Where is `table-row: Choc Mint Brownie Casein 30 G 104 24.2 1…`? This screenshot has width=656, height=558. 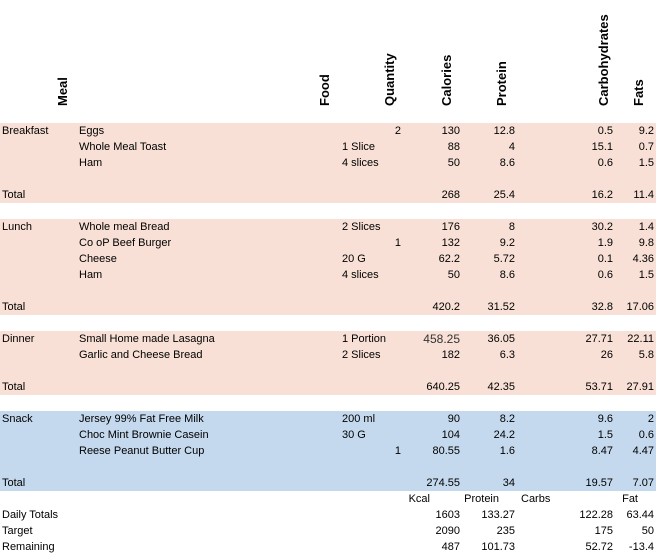
table-row: Choc Mint Brownie Casein 30 G 104 24.2 1… is located at coordinates (328, 435).